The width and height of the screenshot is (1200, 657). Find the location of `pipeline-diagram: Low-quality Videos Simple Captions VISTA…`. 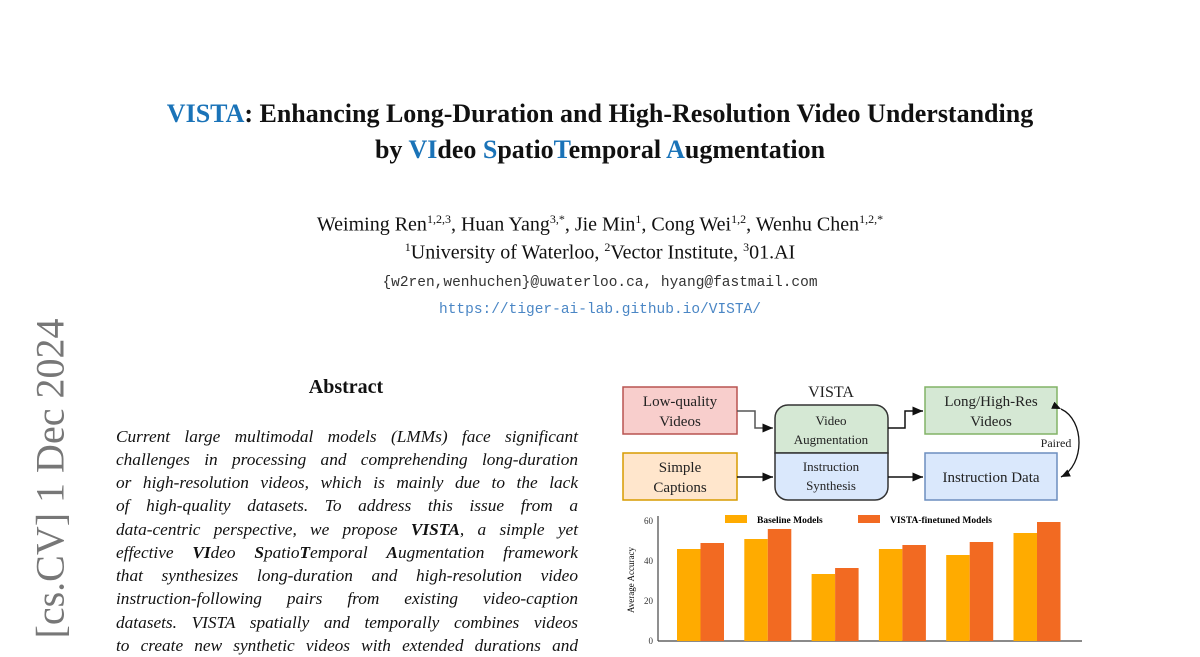

pipeline-diagram: Low-quality Videos Simple Captions VISTA… is located at coordinates (851, 442).